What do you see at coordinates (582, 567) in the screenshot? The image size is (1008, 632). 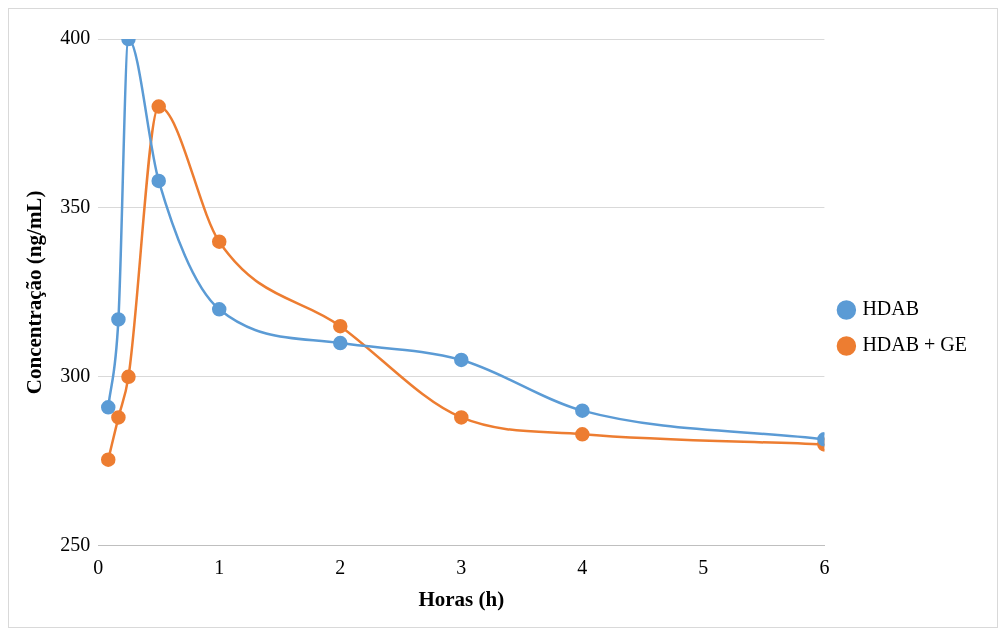 I see `x-tick-label: 4` at bounding box center [582, 567].